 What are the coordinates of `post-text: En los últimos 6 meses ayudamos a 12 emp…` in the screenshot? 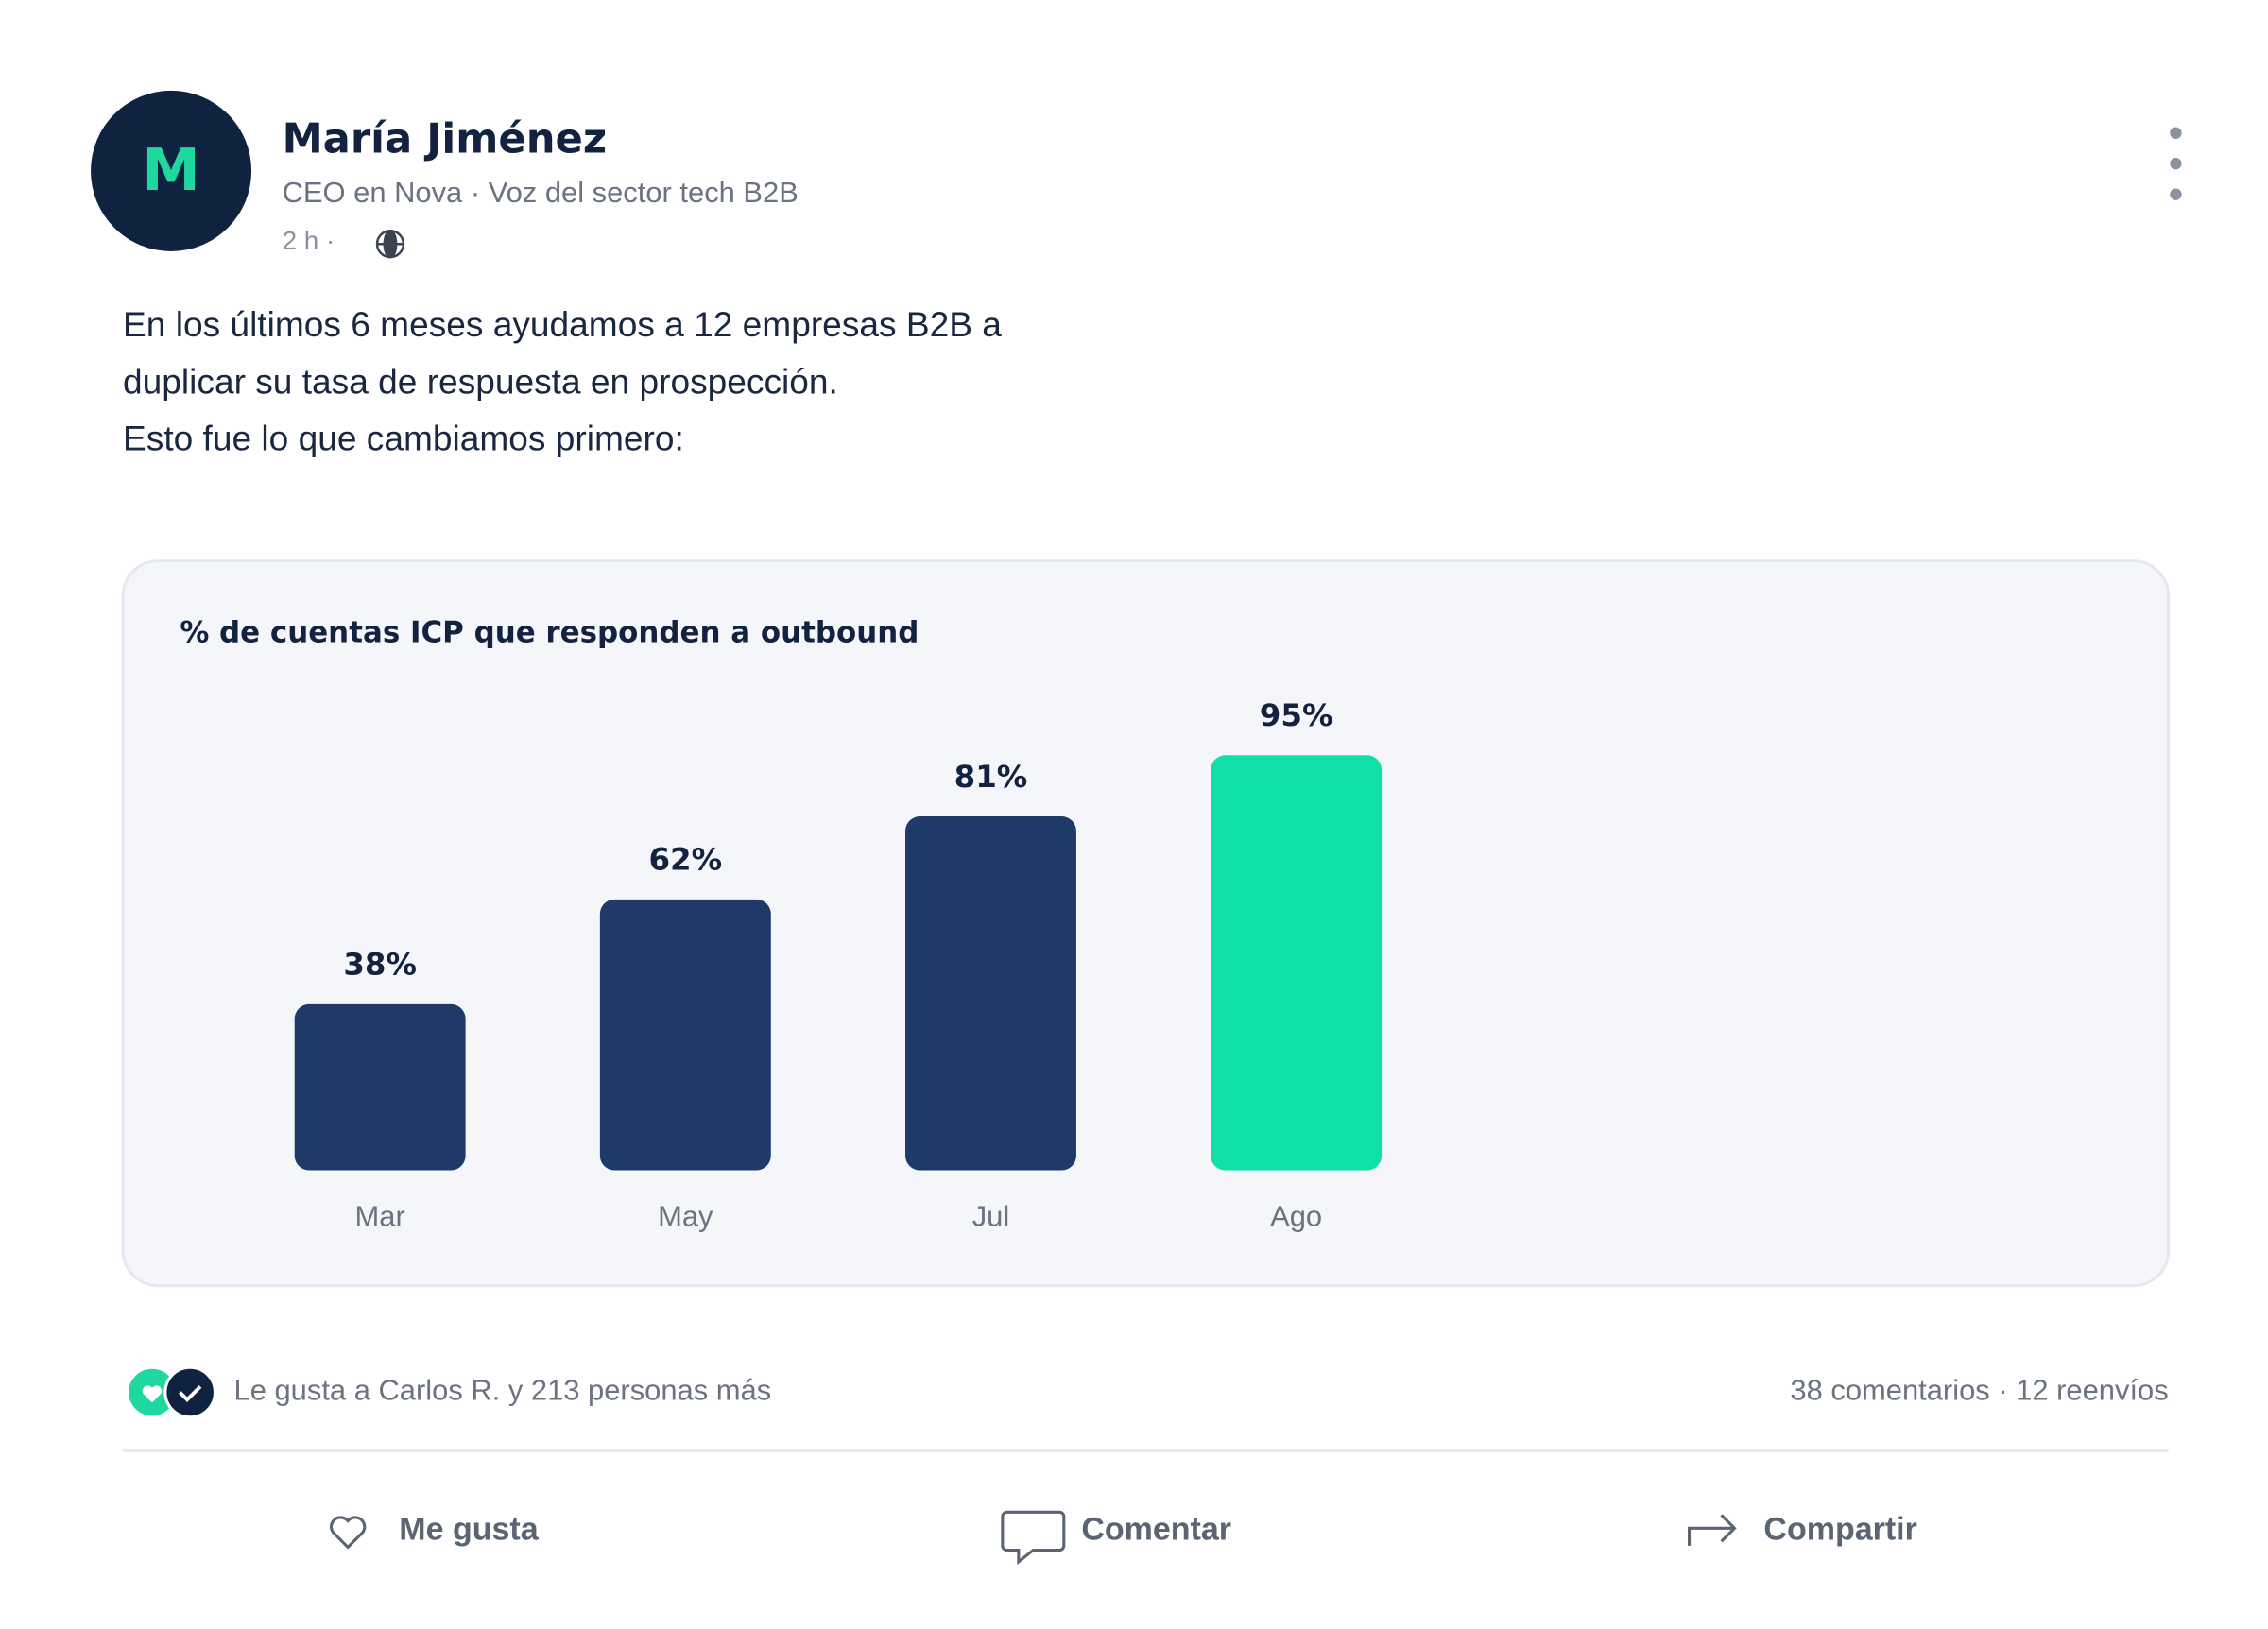 It's located at (562, 324).